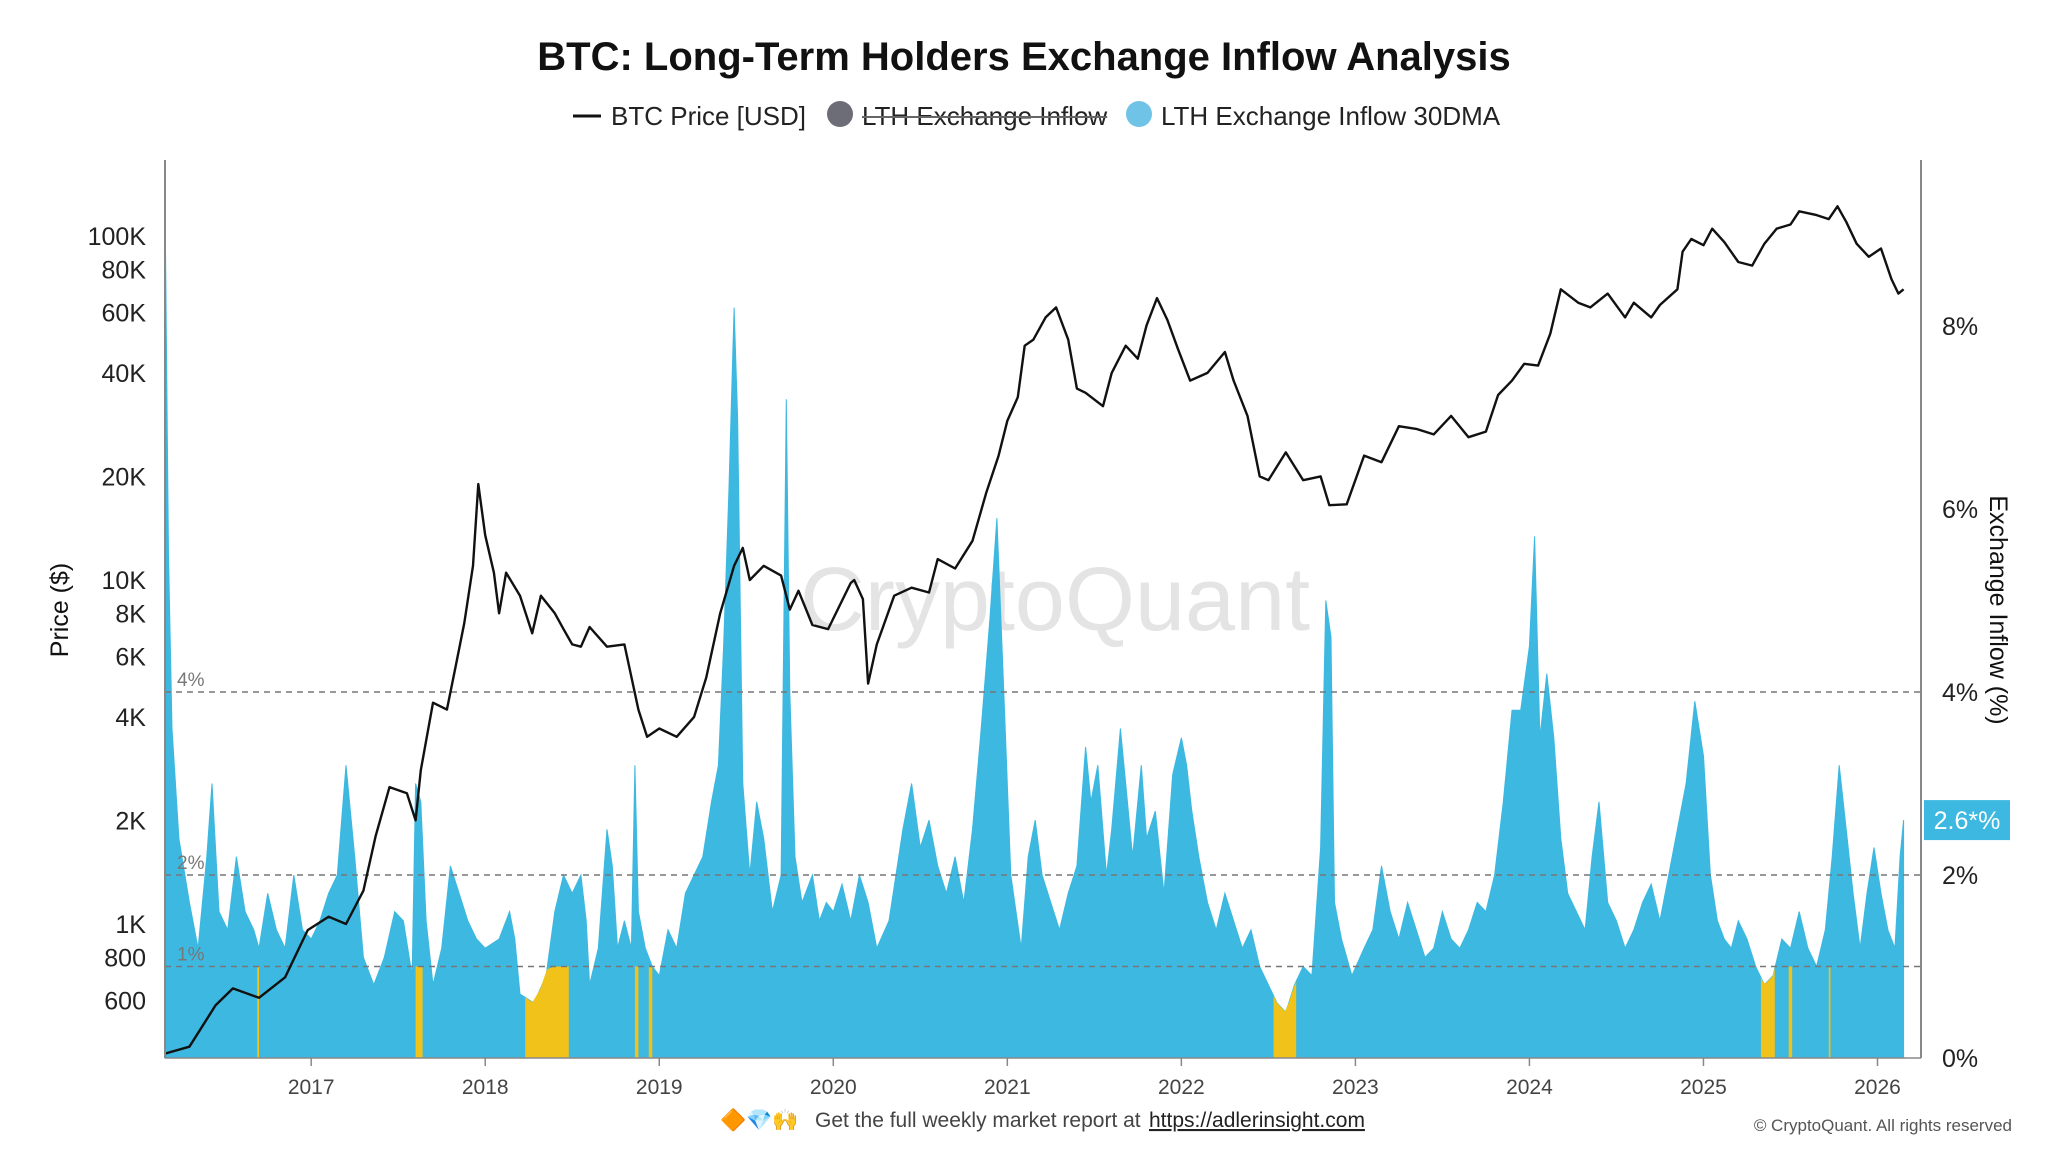 This screenshot has height=1152, width=2048. I want to click on left-tick-label: 4K, so click(130, 718).